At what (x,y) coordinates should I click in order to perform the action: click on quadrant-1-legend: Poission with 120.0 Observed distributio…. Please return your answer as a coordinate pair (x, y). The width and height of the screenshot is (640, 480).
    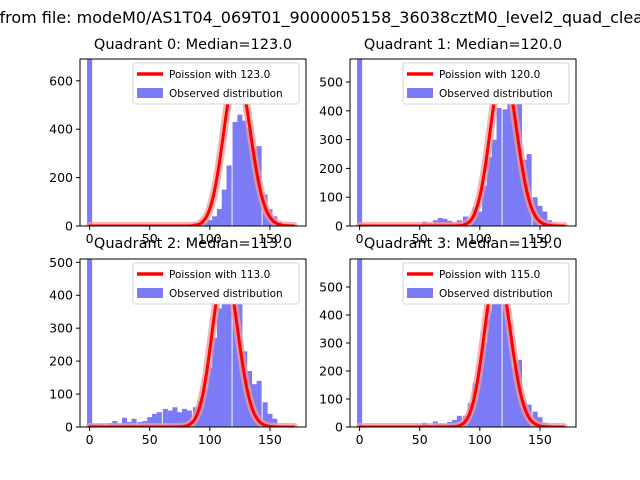
    Looking at the image, I should click on (486, 83).